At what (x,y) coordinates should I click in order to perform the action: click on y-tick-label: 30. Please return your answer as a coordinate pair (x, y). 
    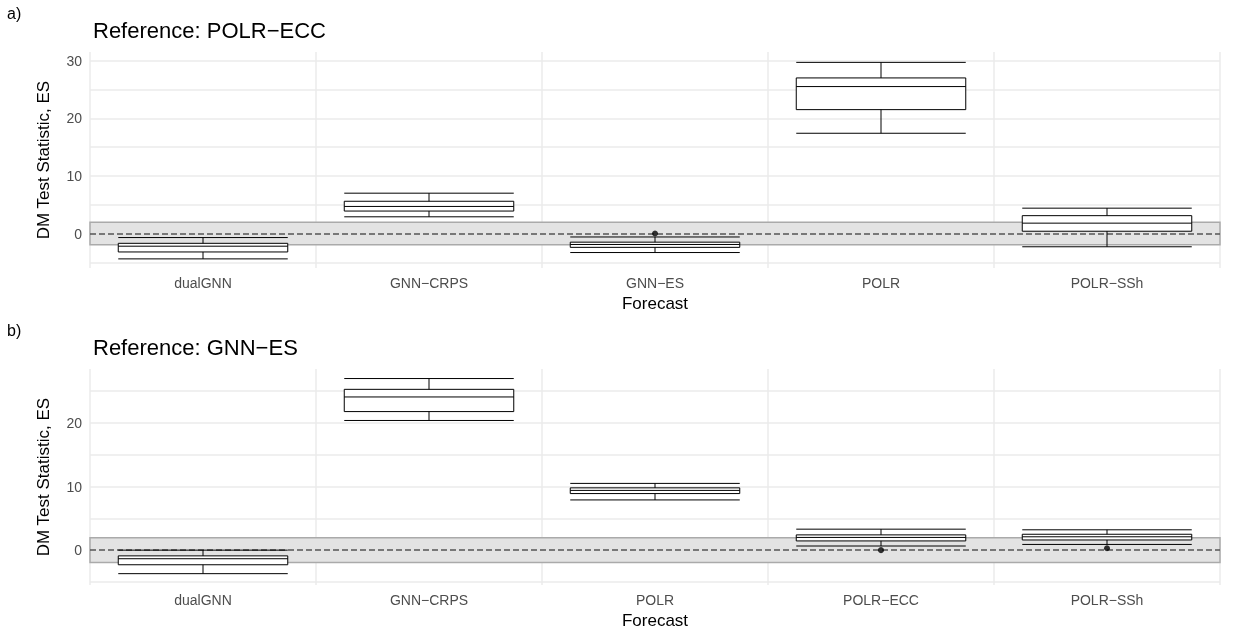
    Looking at the image, I should click on (74, 60).